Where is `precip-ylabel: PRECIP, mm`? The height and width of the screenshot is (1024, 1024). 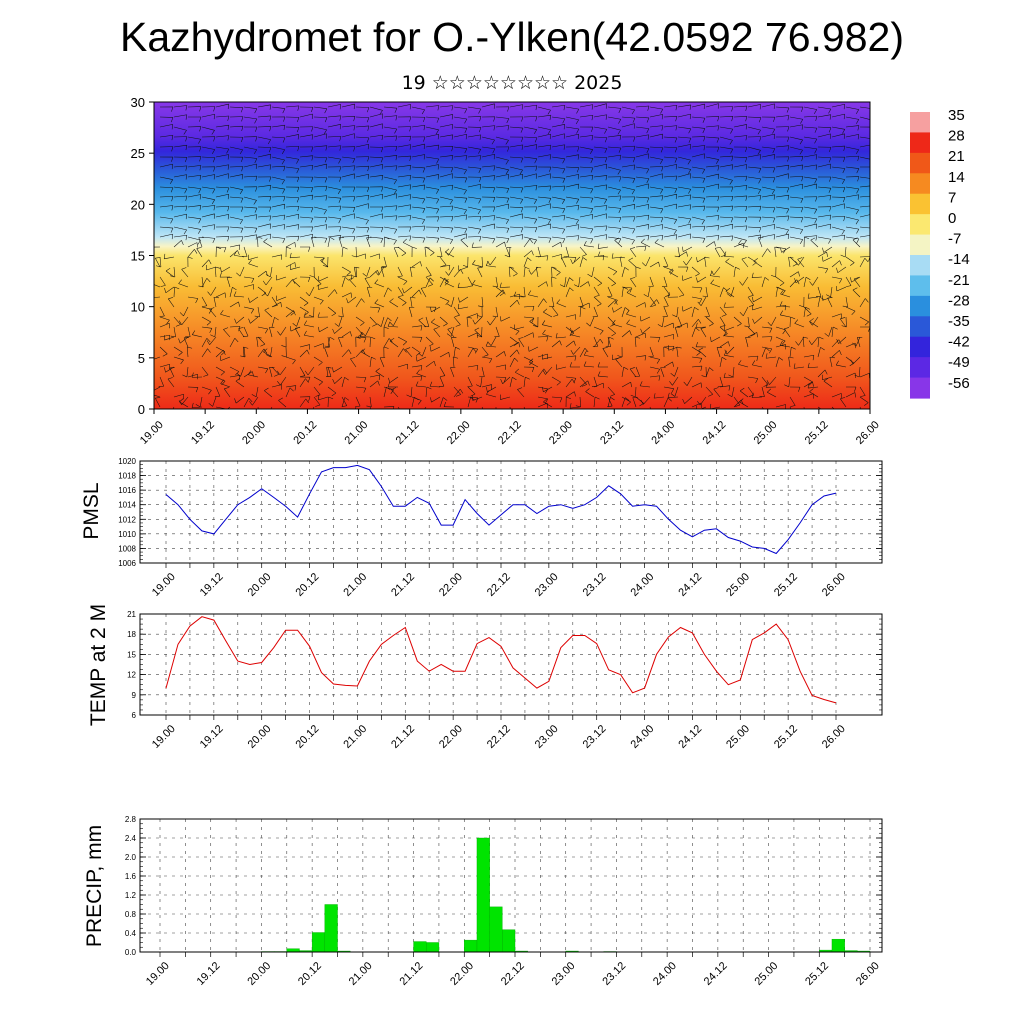 precip-ylabel: PRECIP, mm is located at coordinates (94, 886).